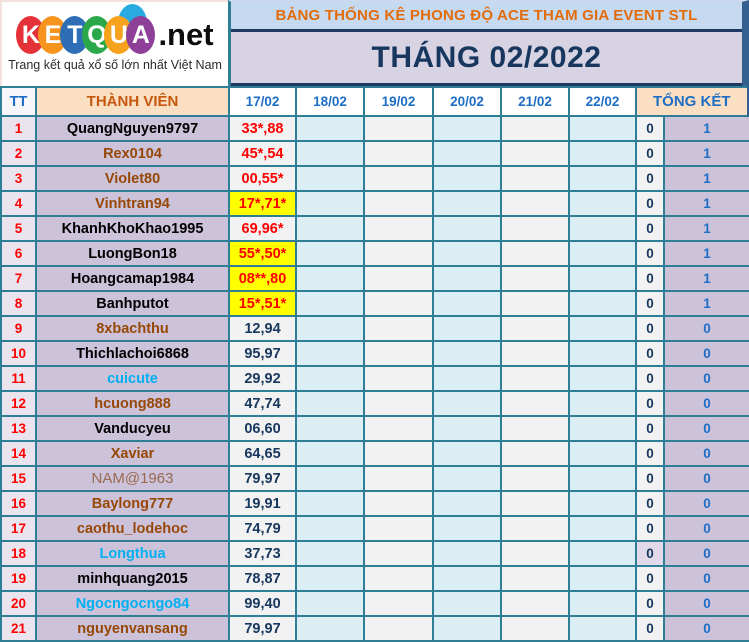 The height and width of the screenshot is (642, 749). What do you see at coordinates (330, 101) in the screenshot?
I see `col-header-date-18: 18/02` at bounding box center [330, 101].